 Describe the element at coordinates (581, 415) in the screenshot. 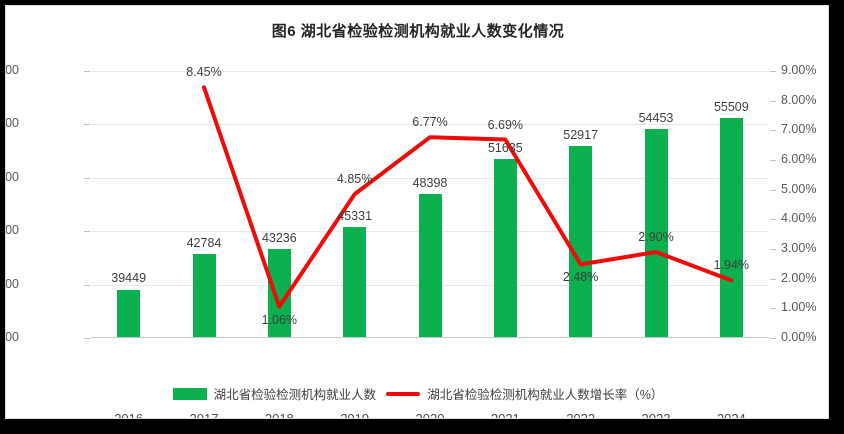

I see `x-axis-tick-label: 2022` at that location.